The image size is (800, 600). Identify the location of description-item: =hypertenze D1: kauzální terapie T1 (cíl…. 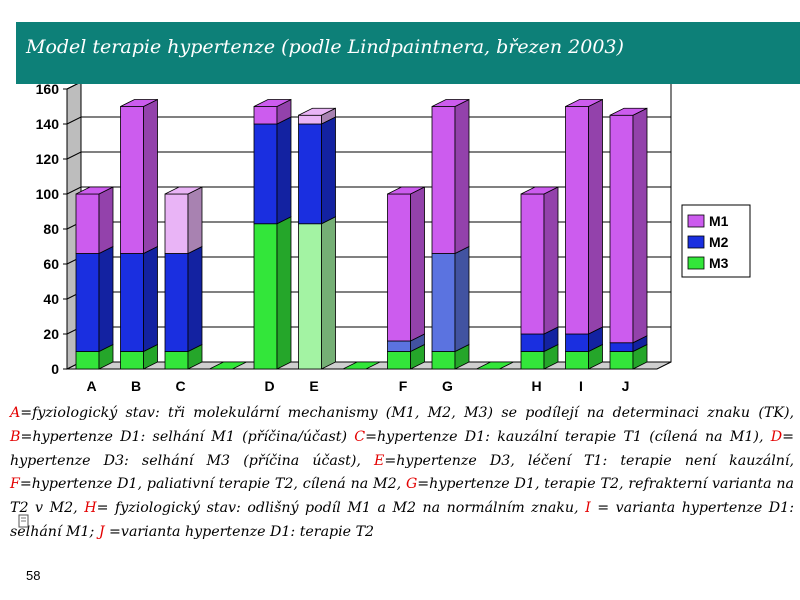
(568, 436).